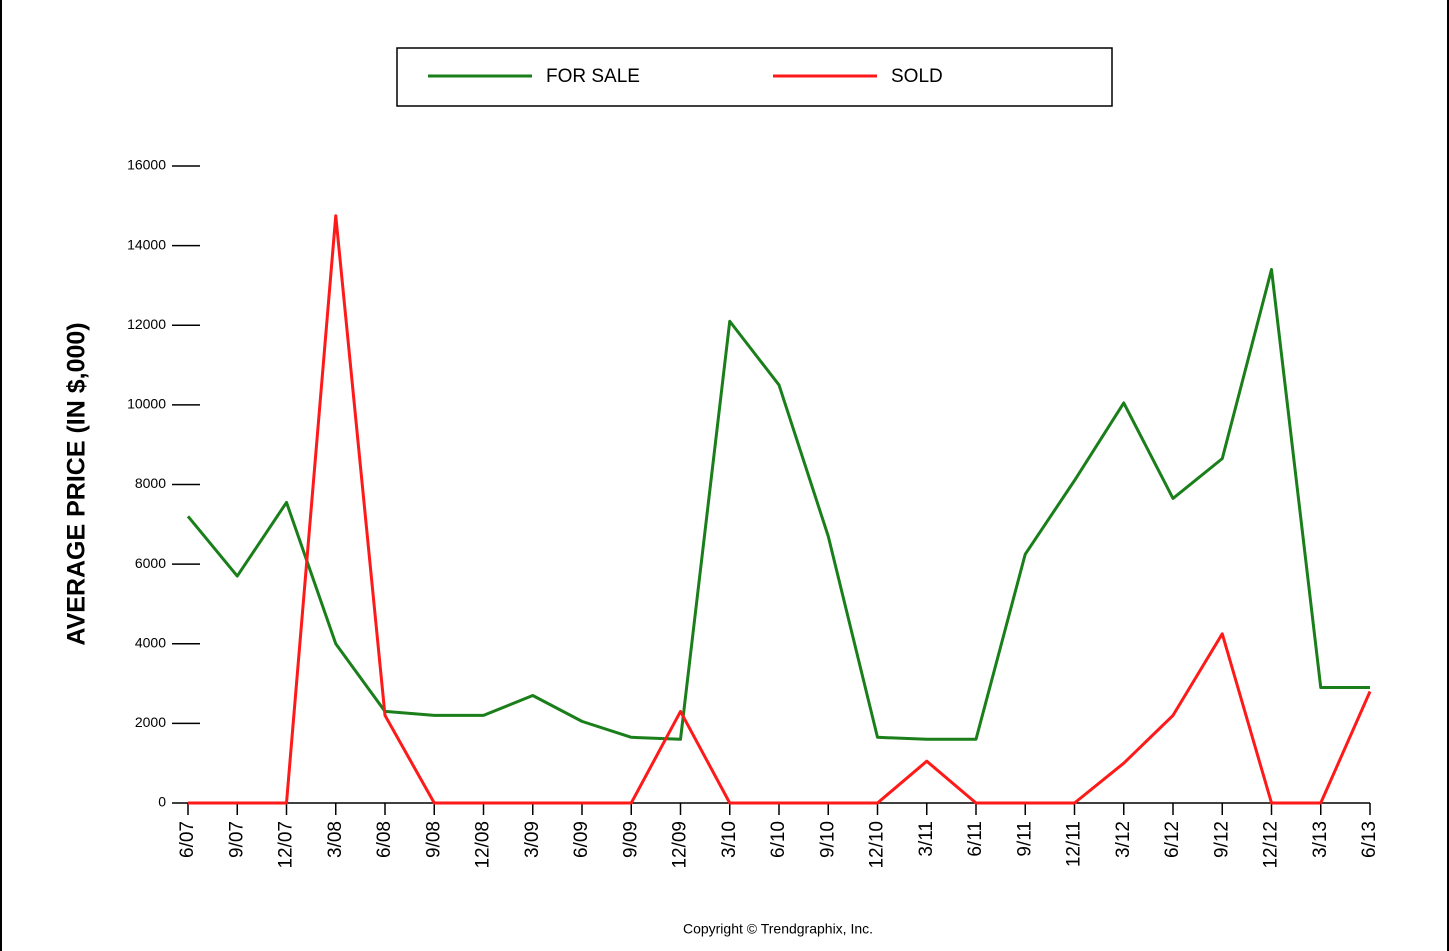 Image resolution: width=1449 pixels, height=951 pixels. What do you see at coordinates (146, 404) in the screenshot?
I see `y-tick-label: 10000` at bounding box center [146, 404].